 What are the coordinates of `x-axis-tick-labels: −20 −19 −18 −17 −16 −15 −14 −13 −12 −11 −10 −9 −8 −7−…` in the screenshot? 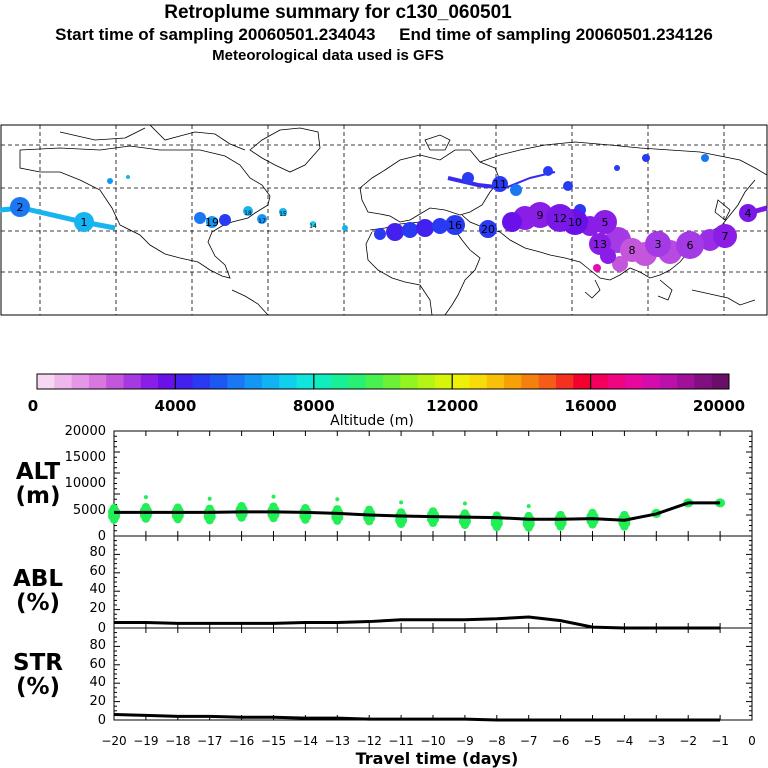 It's located at (428, 741).